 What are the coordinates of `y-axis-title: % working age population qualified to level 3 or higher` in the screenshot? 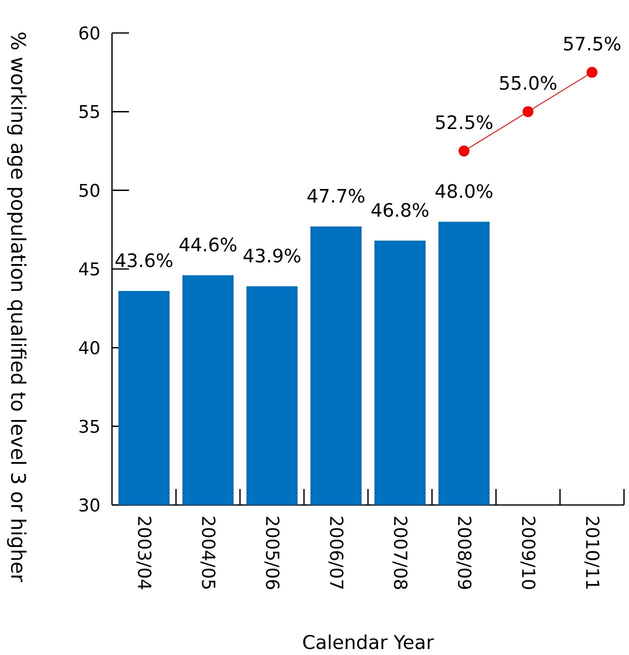 It's located at (16, 307).